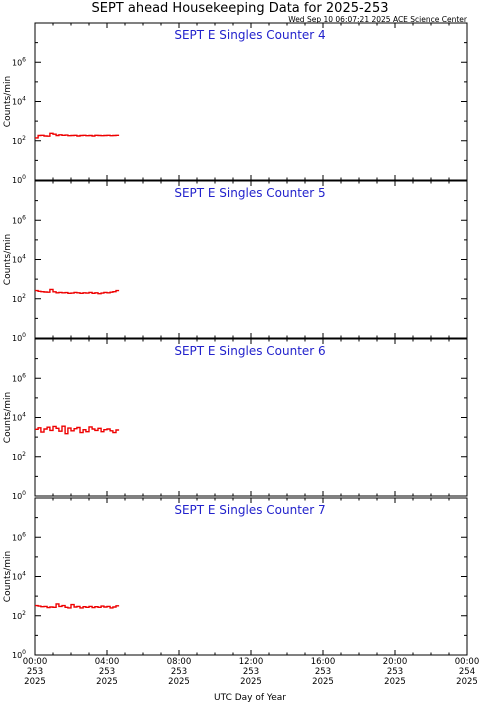 The image size is (481, 703). Describe the element at coordinates (251, 662) in the screenshot. I see `x-tick-label: 12:00` at that location.